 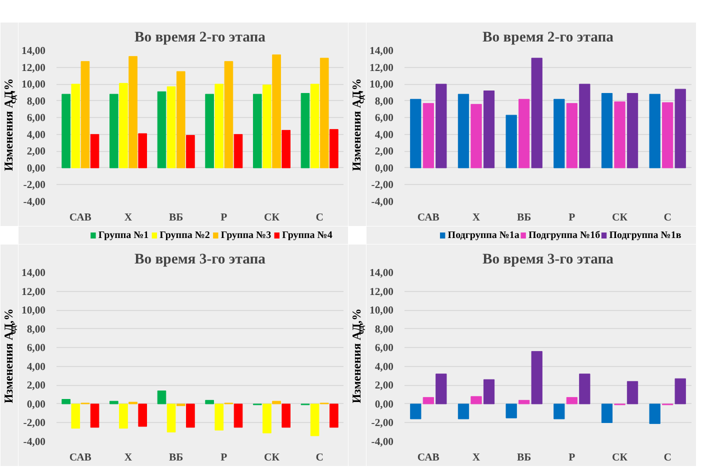 What do you see at coordinates (246, 235) in the screenshot?
I see `legend-label: Группа №3` at bounding box center [246, 235].